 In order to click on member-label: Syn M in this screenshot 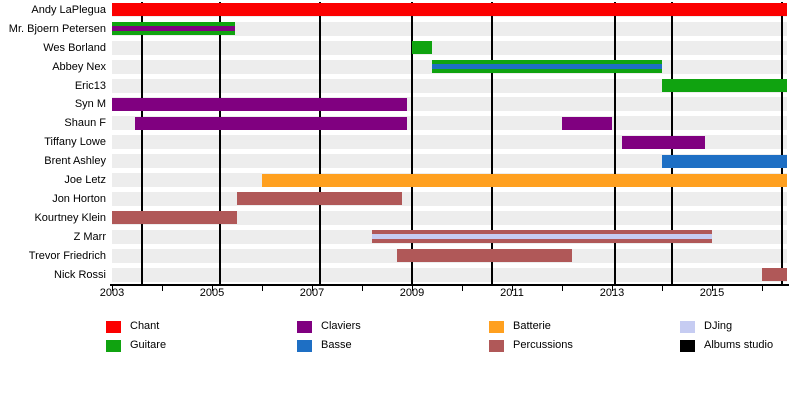, I will do `click(90, 104)`.